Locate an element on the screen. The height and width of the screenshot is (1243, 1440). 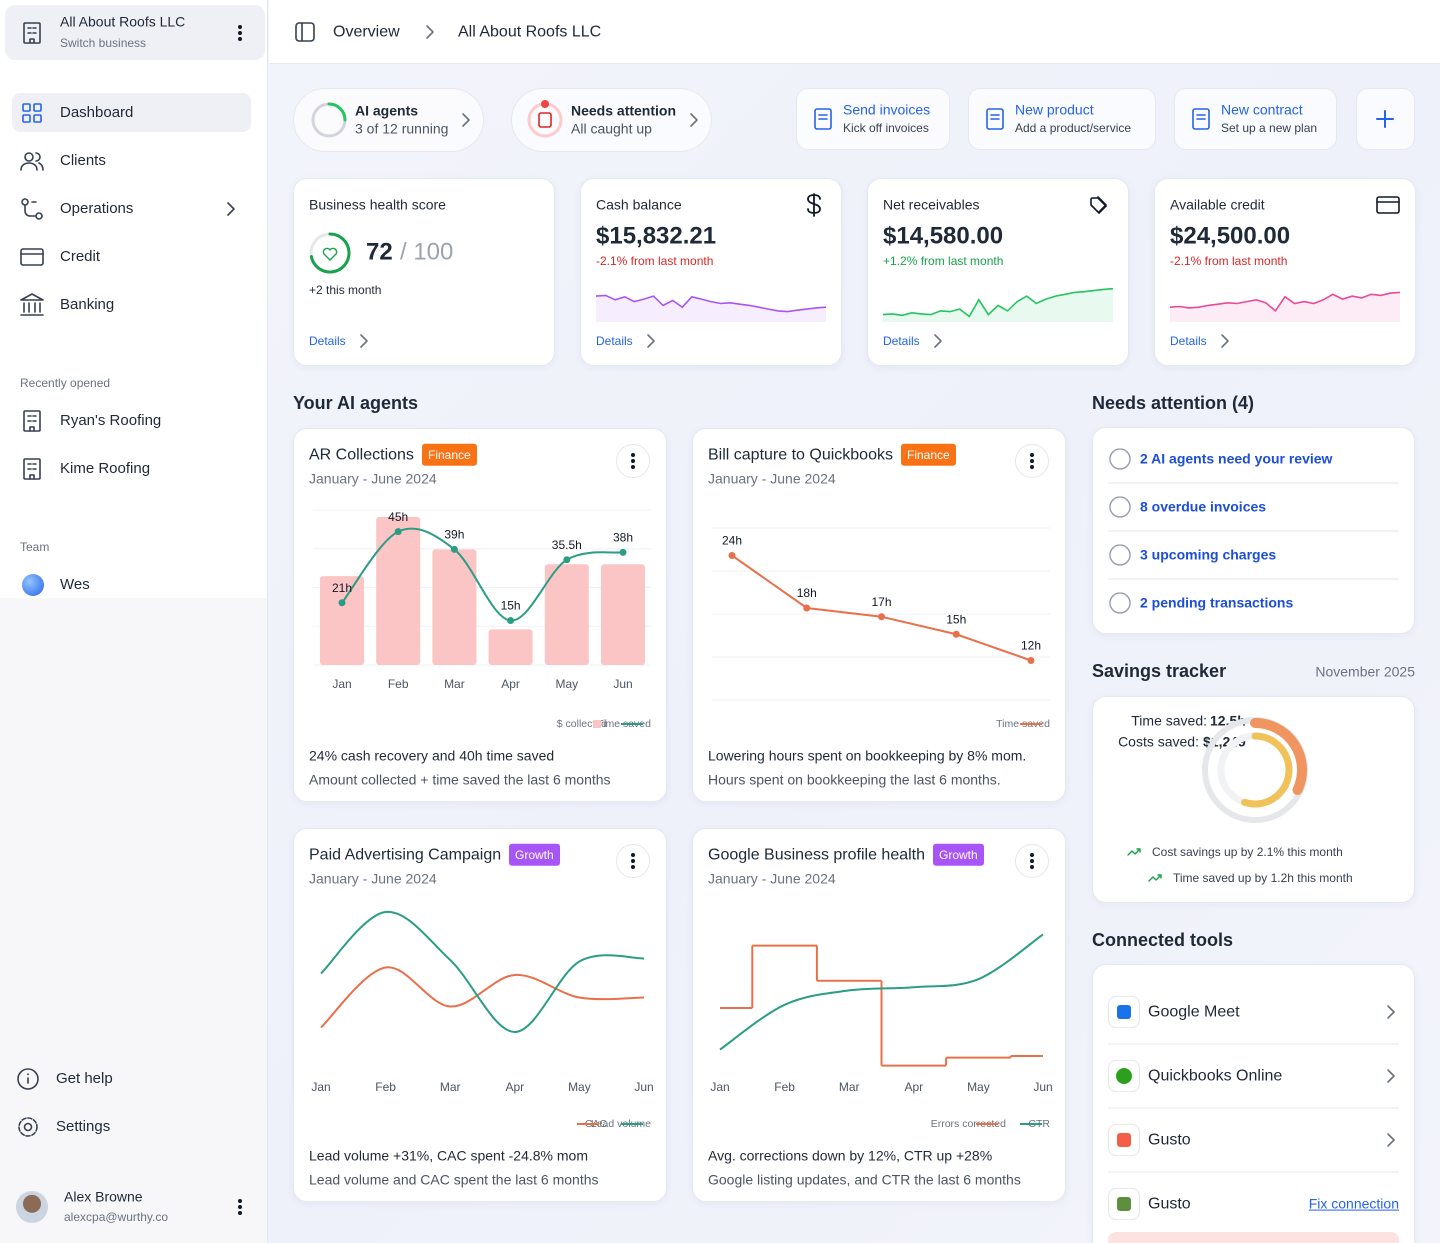
action-title: New product is located at coordinates (1054, 109).